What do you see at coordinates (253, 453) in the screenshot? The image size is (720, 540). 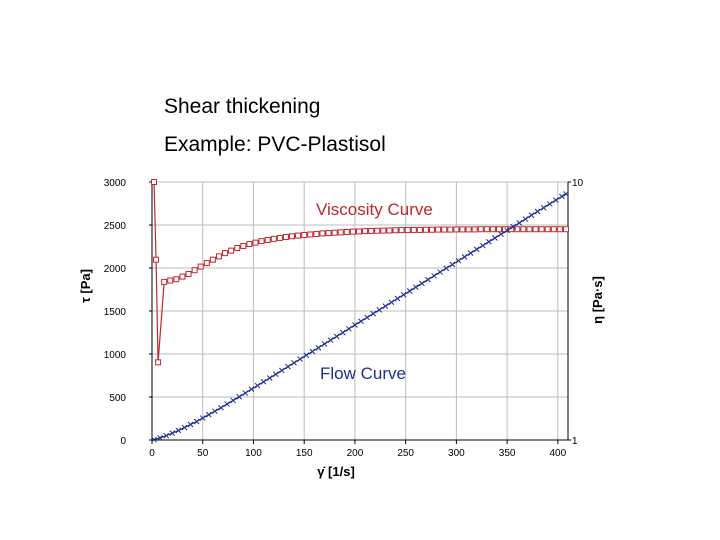 I see `x-tick-label: 100` at bounding box center [253, 453].